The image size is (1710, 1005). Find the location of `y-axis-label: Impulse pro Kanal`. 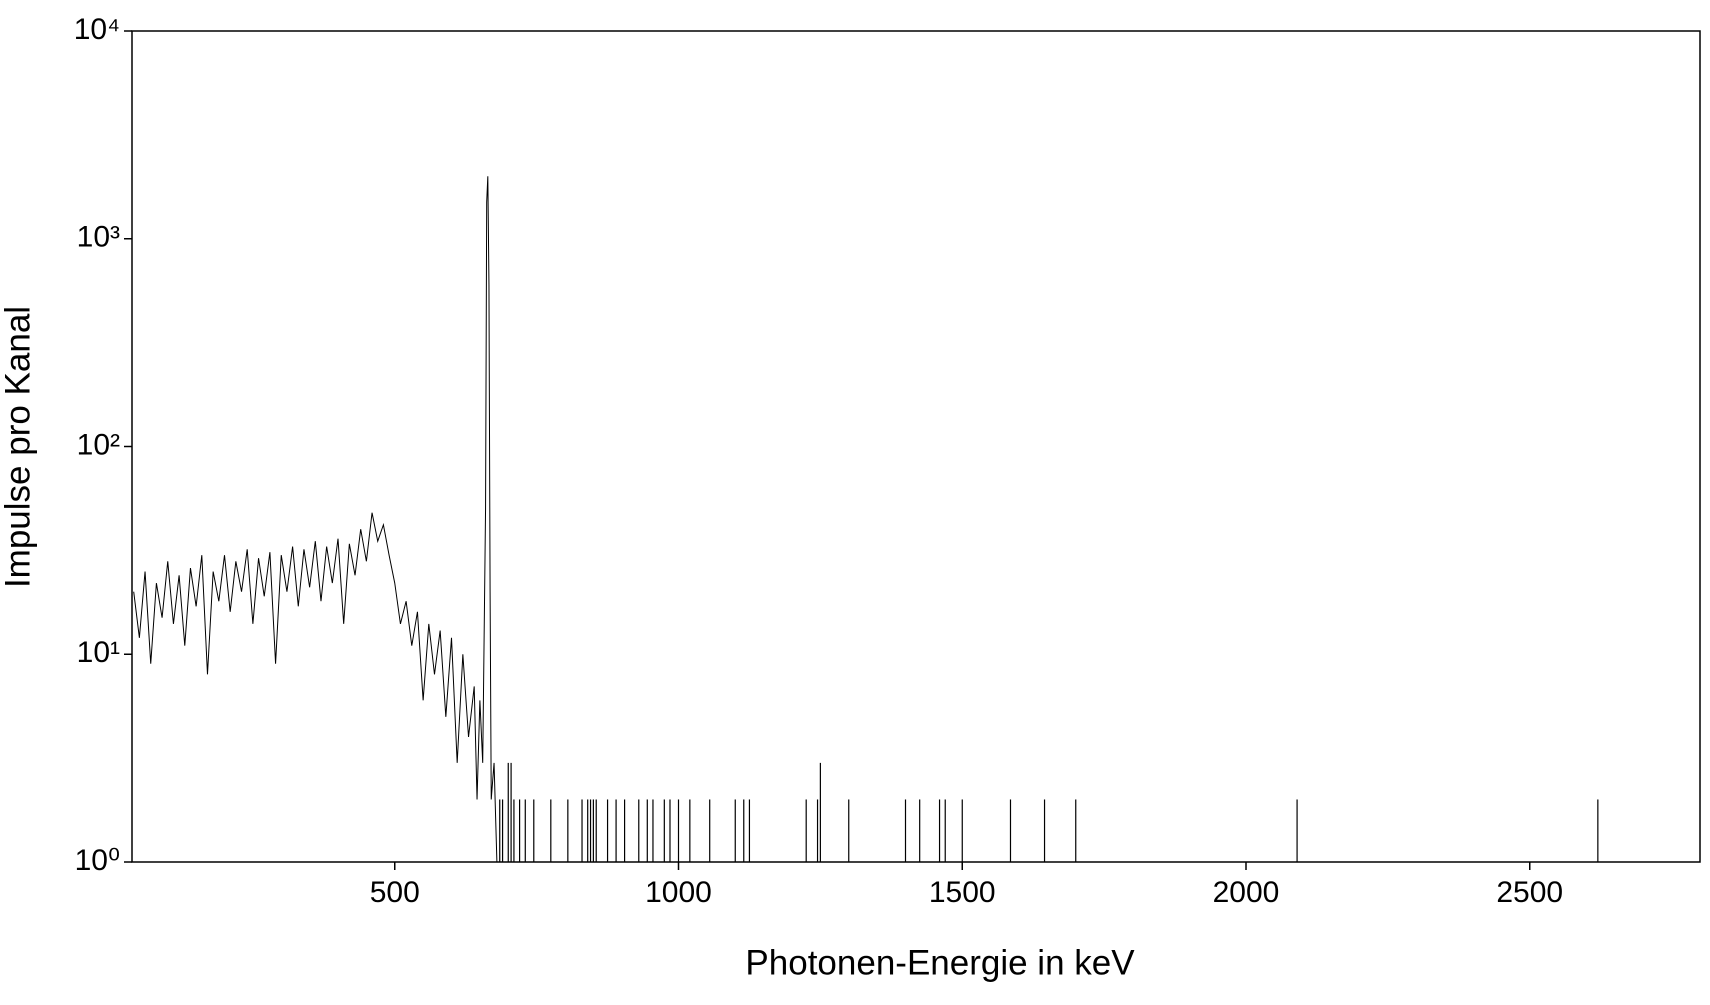

y-axis-label: Impulse pro Kanal is located at coordinates (18, 447).